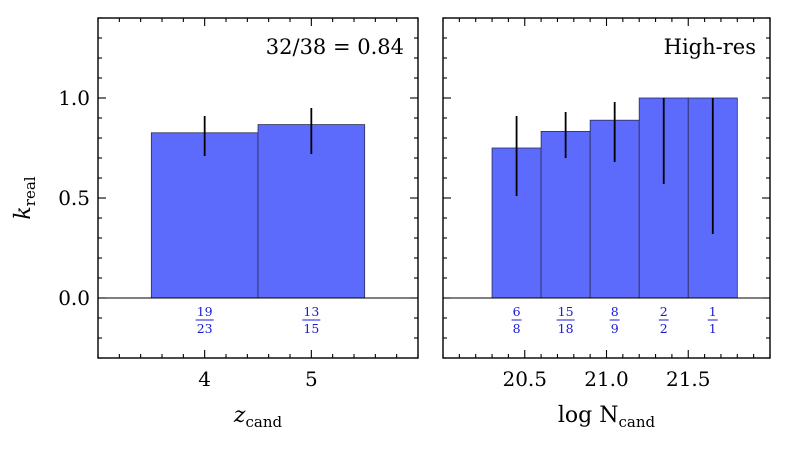 This screenshot has height=449, width=788. Describe the element at coordinates (663, 320) in the screenshot. I see `fraction-label-3: 22` at that location.